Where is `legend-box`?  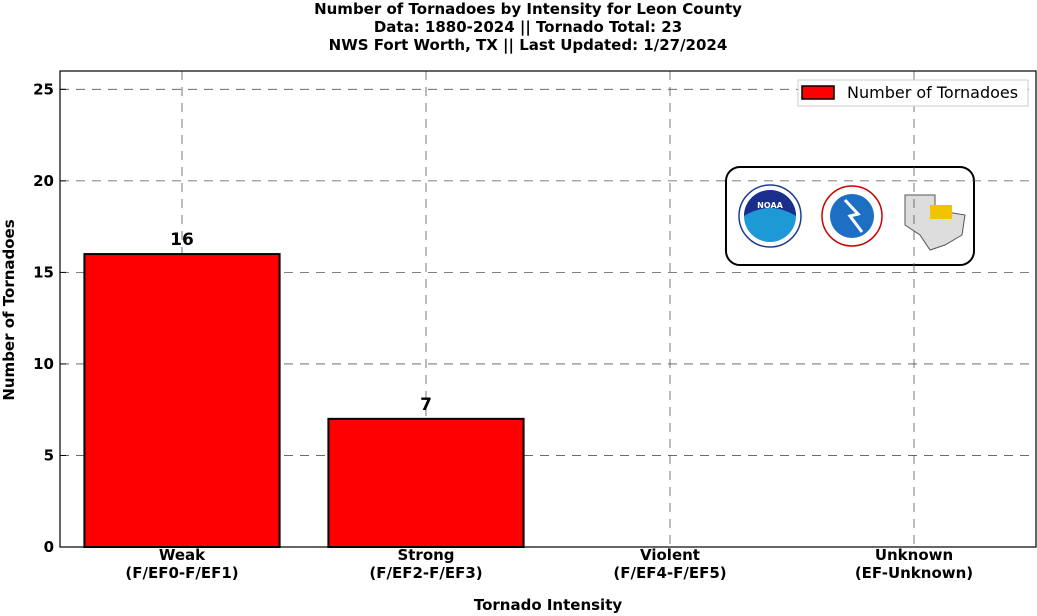 legend-box is located at coordinates (913, 93).